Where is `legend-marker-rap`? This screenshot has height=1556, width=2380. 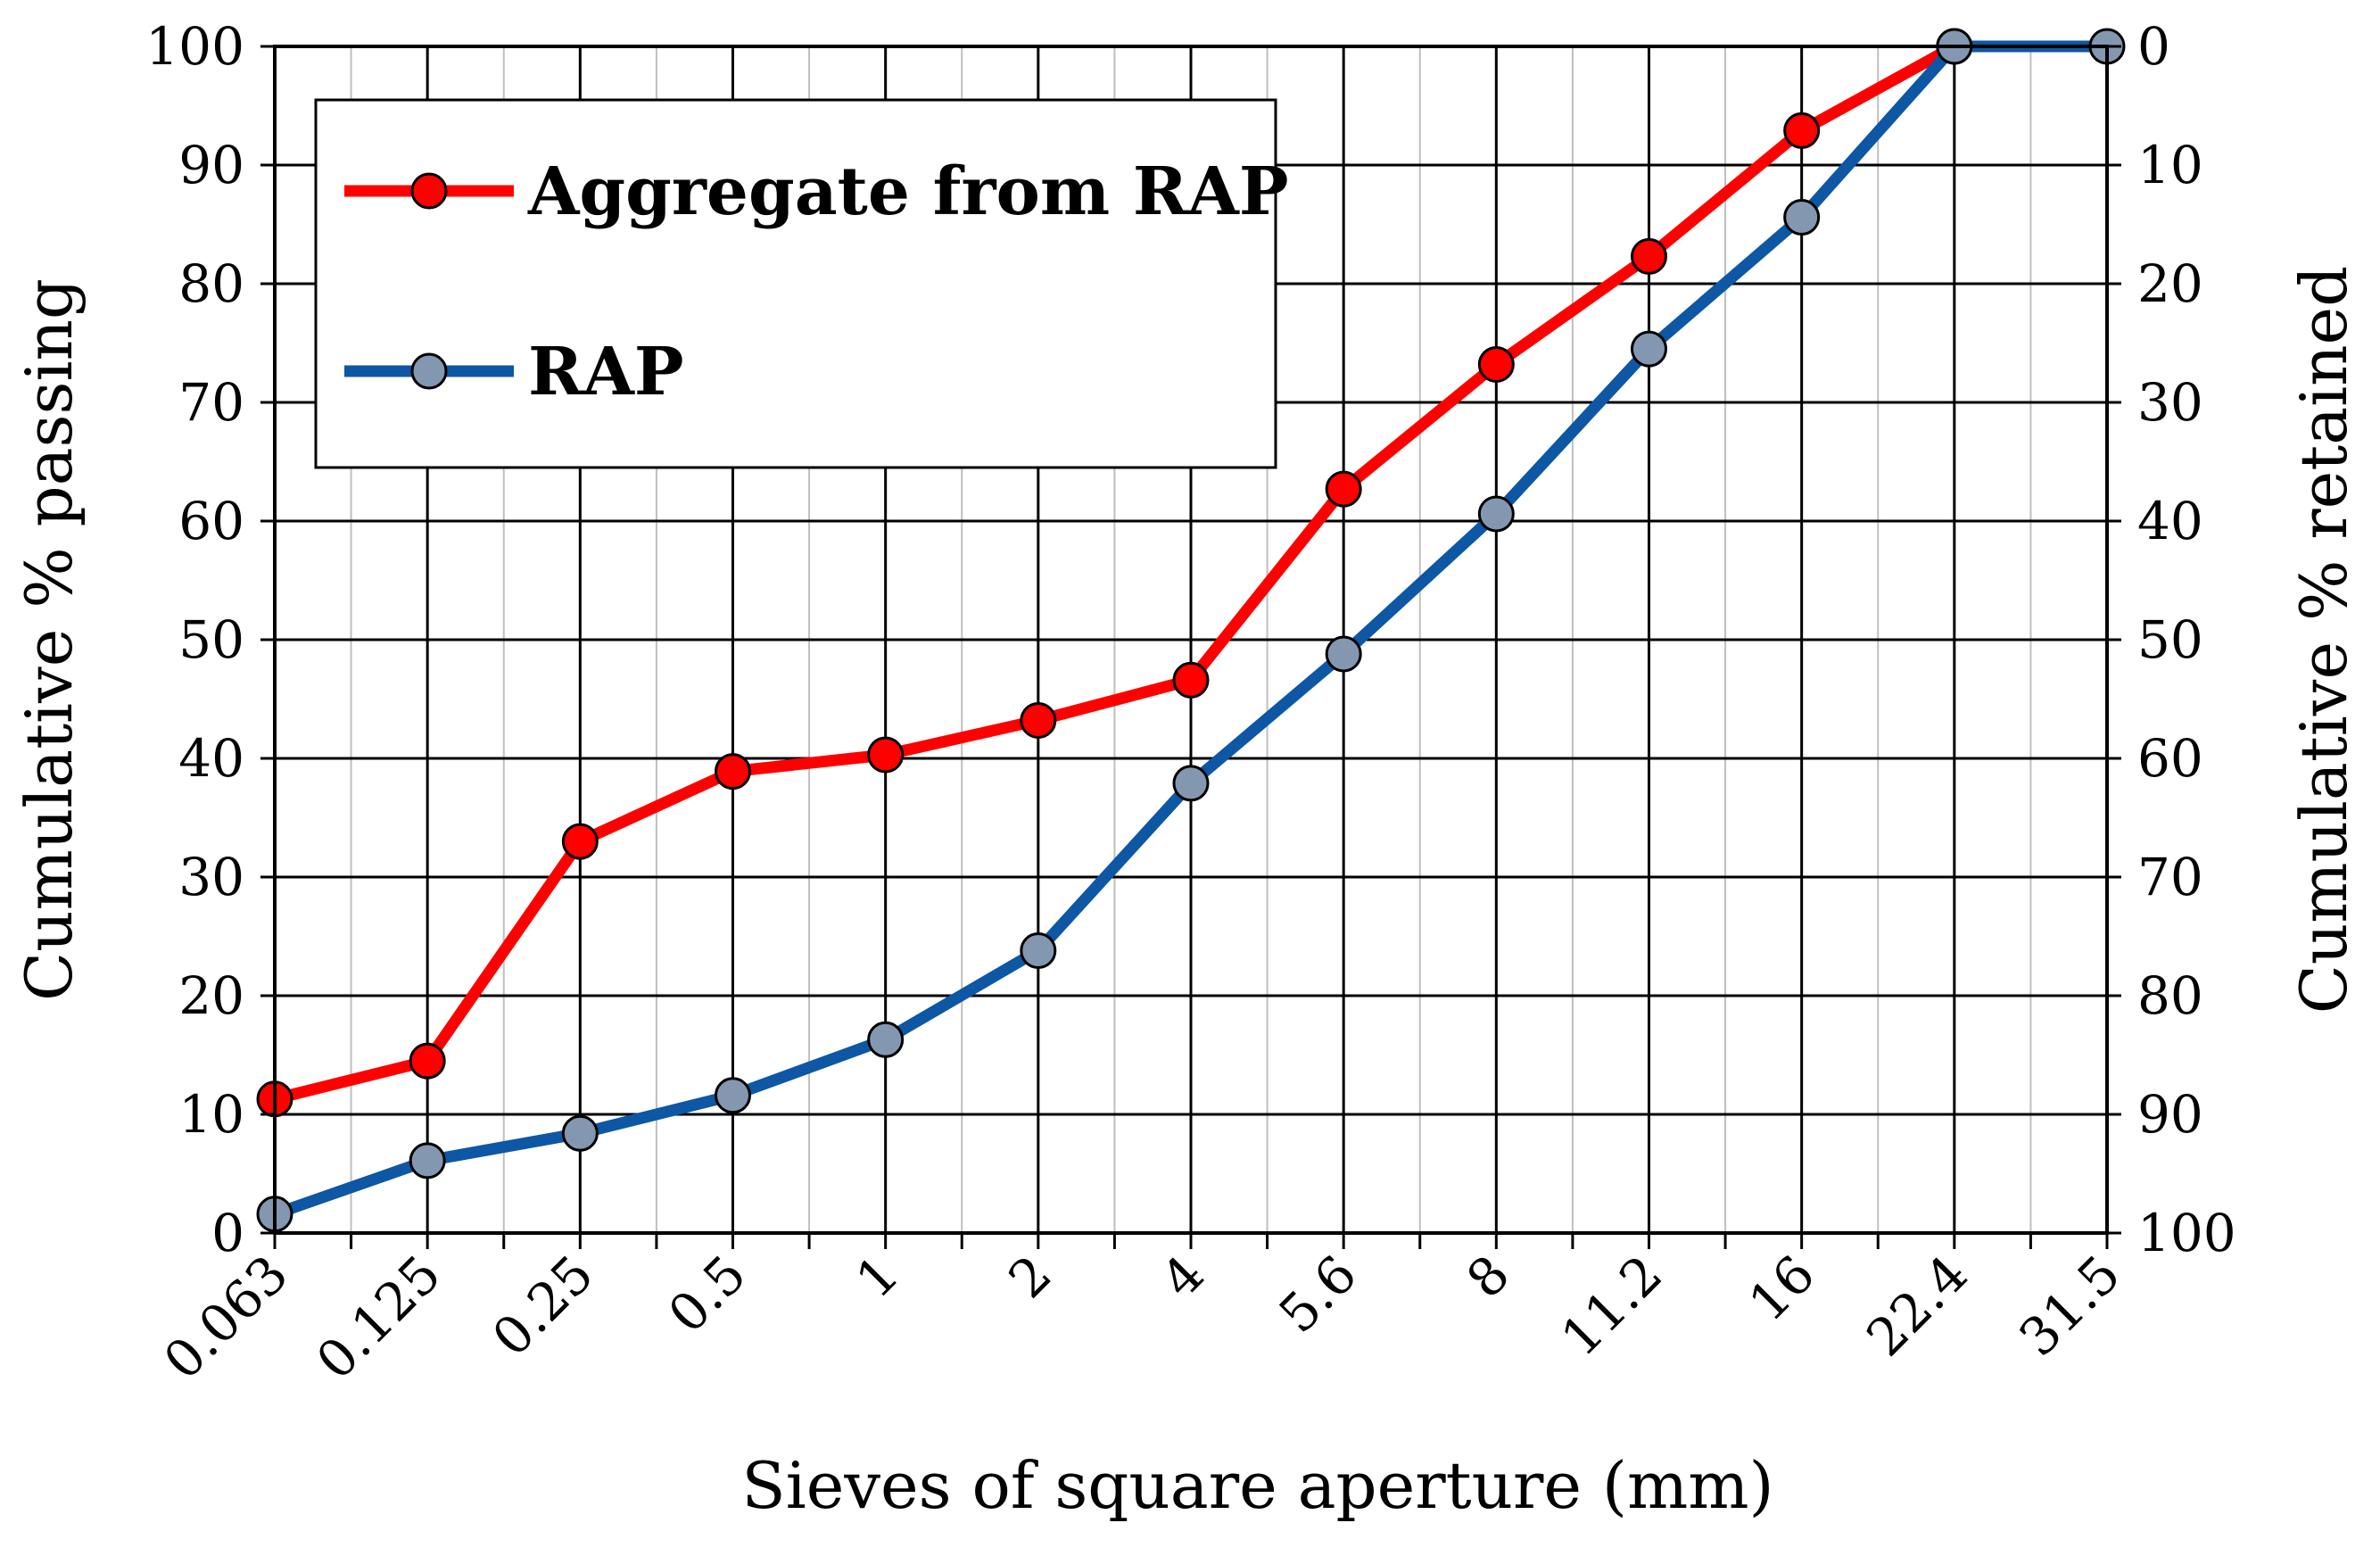
legend-marker-rap is located at coordinates (429, 371).